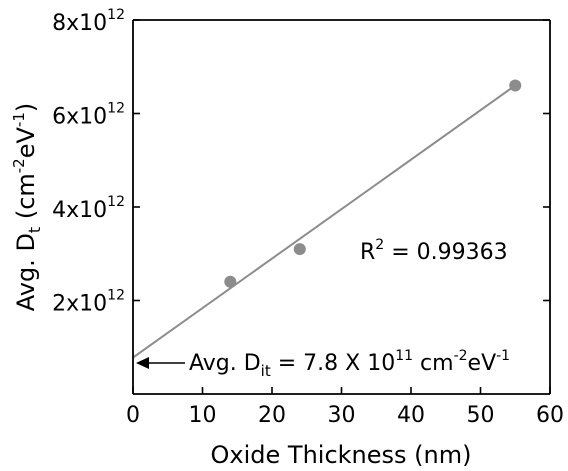  Describe the element at coordinates (34, 230) in the screenshot. I see `y-axis-title-sub: t` at that location.